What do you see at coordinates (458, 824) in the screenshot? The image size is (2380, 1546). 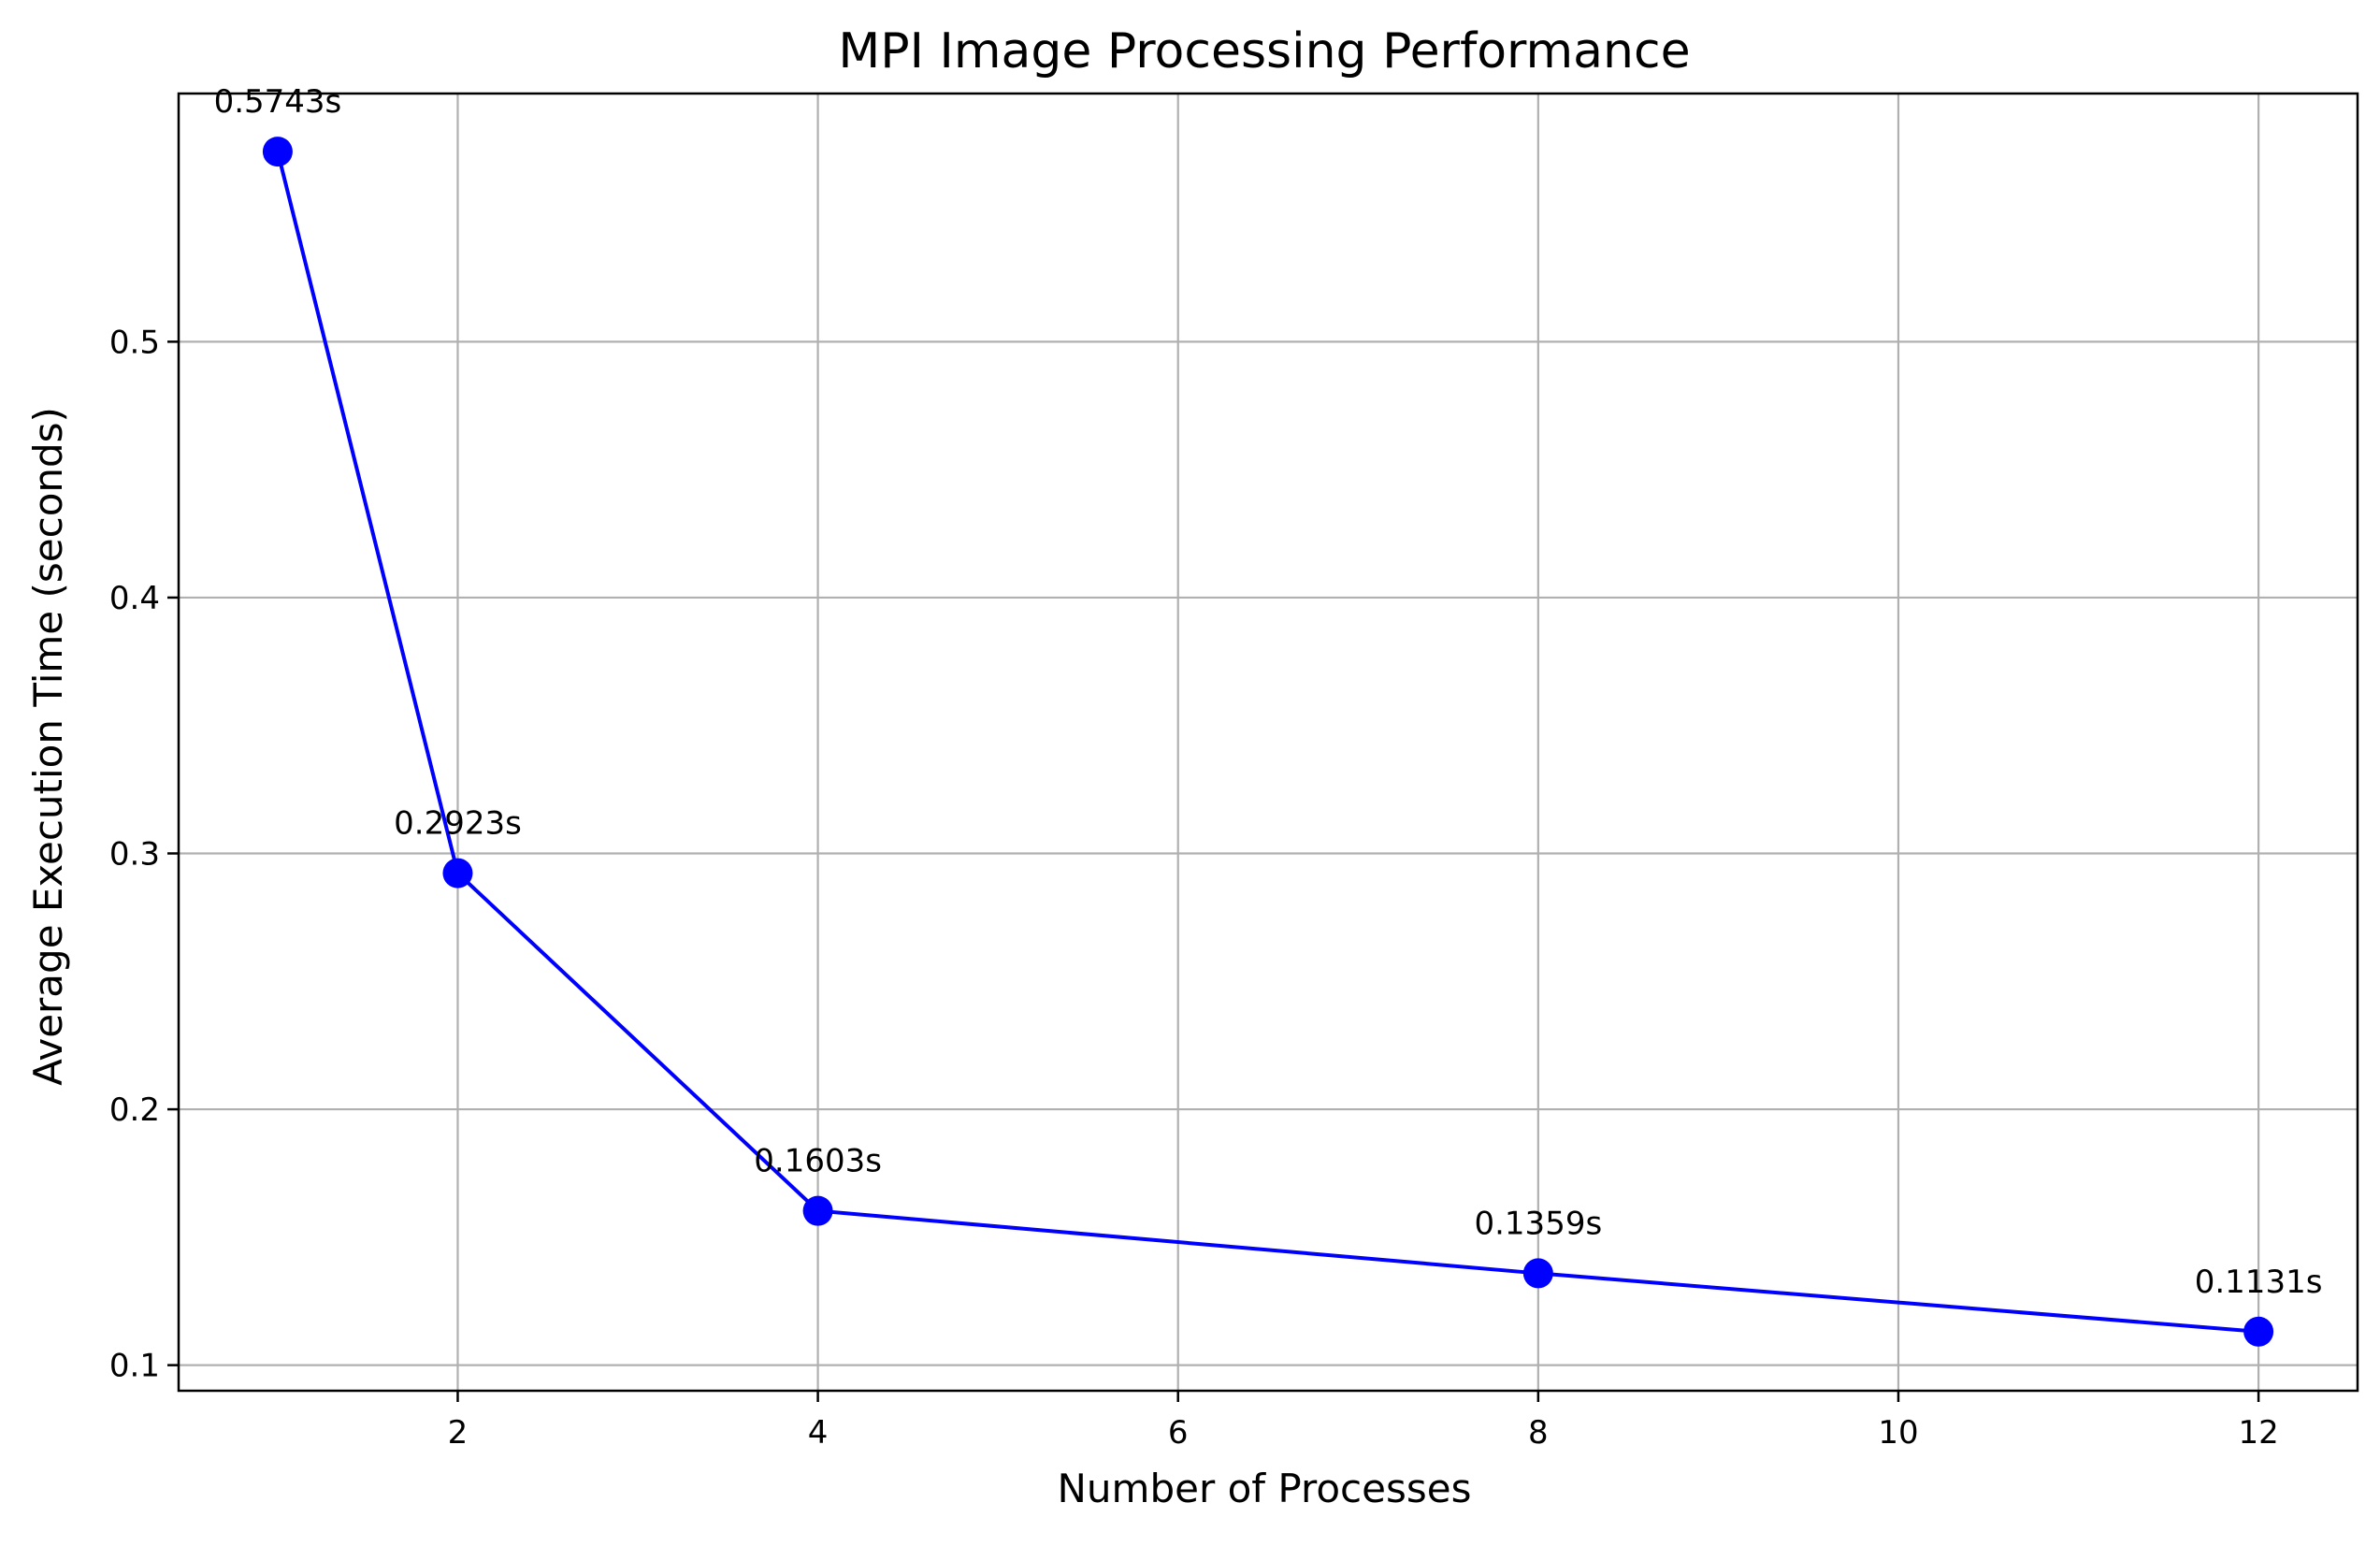 I see `data-label: 0.2923s` at bounding box center [458, 824].